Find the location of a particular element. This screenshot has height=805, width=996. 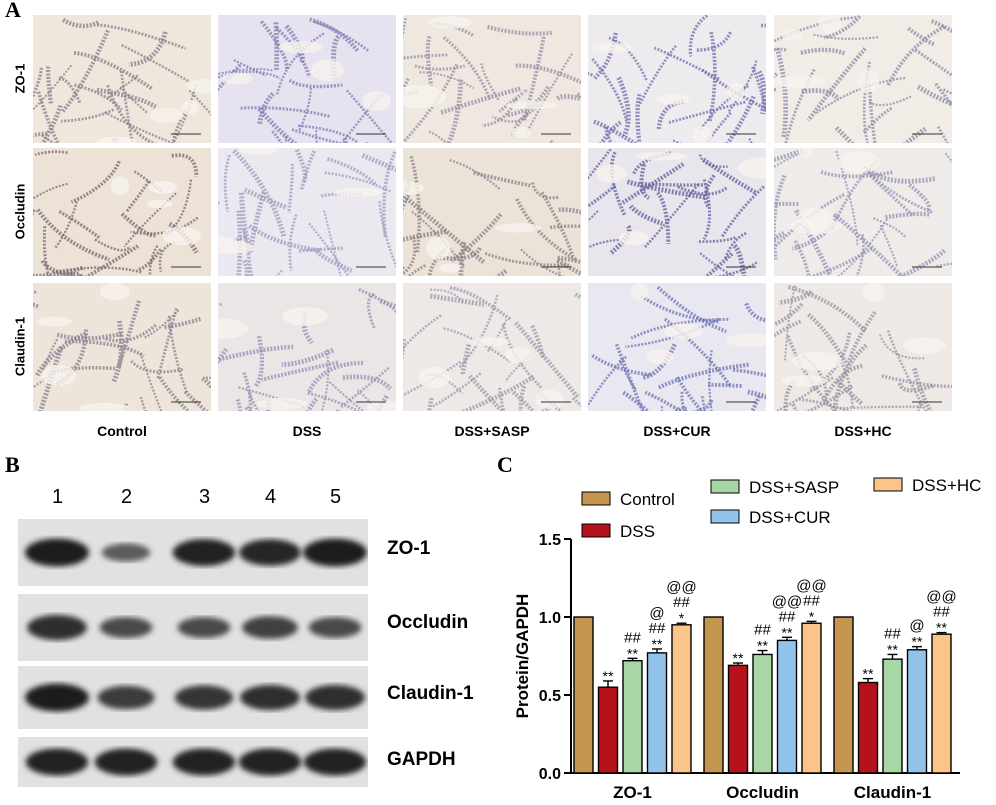

y-tick-label: 0.5 is located at coordinates (550, 696).